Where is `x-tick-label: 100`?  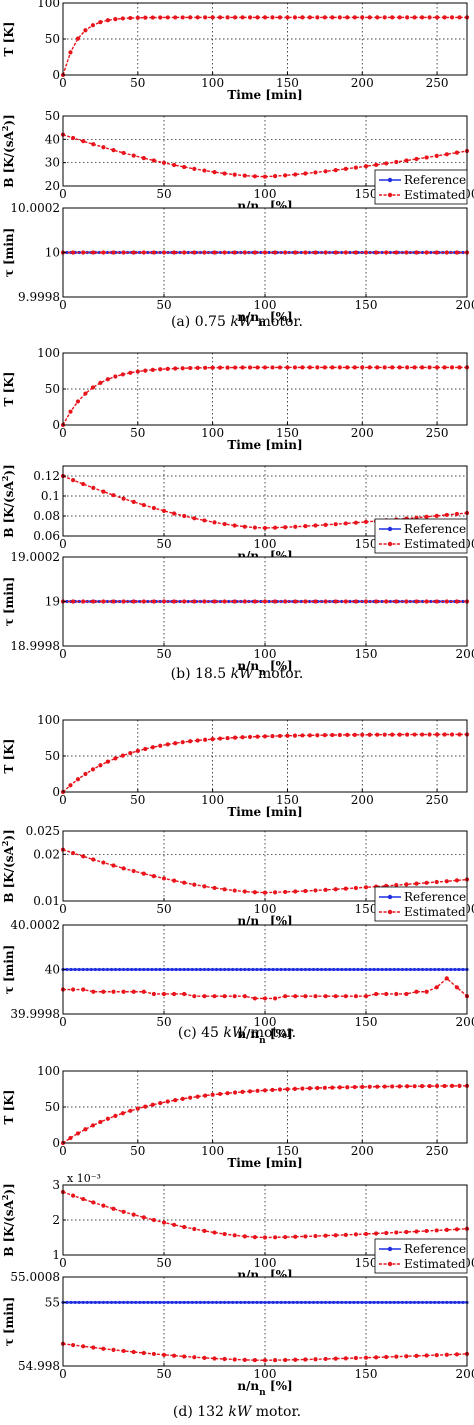 x-tick-label: 100 is located at coordinates (265, 1374).